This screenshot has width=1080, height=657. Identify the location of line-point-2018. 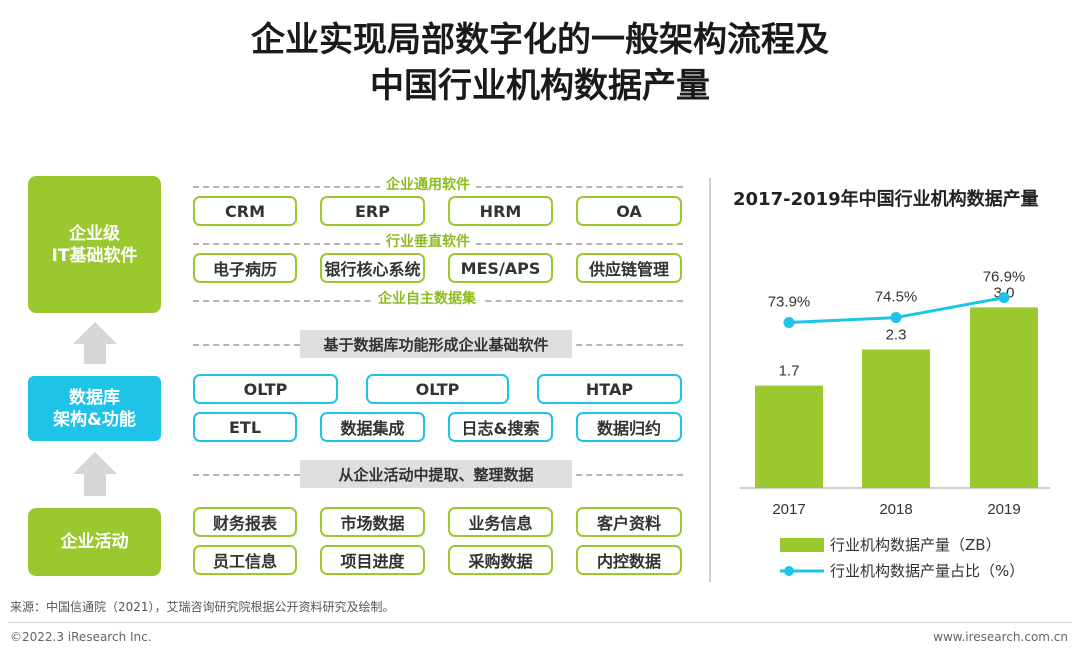
(896, 318).